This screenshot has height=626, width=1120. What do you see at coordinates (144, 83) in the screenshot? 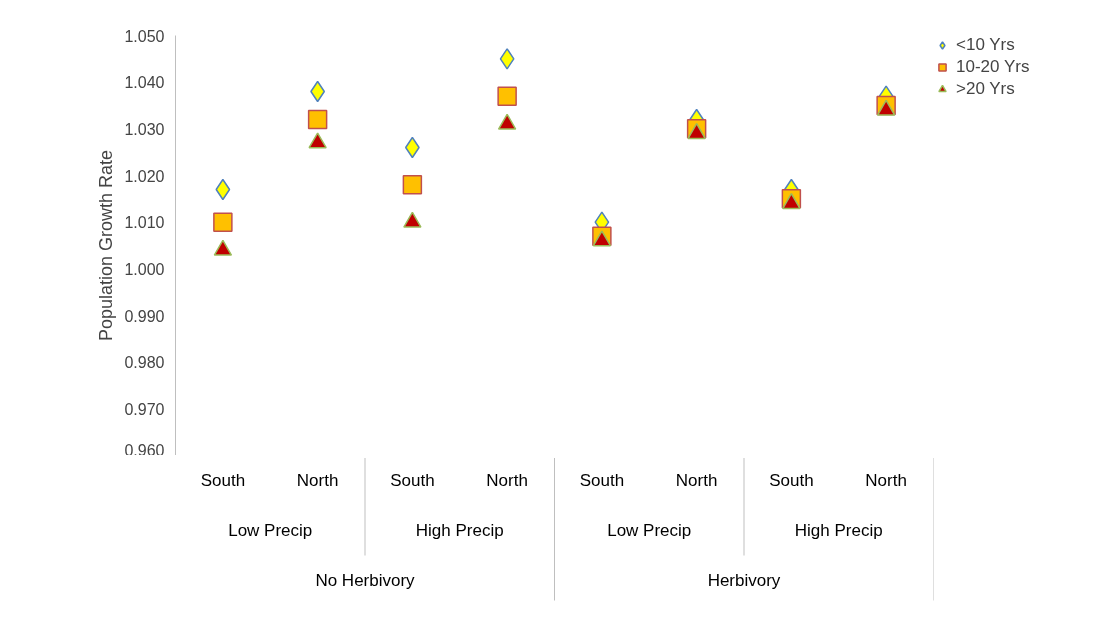
I see `y-tick-label: 1.040` at bounding box center [144, 83].